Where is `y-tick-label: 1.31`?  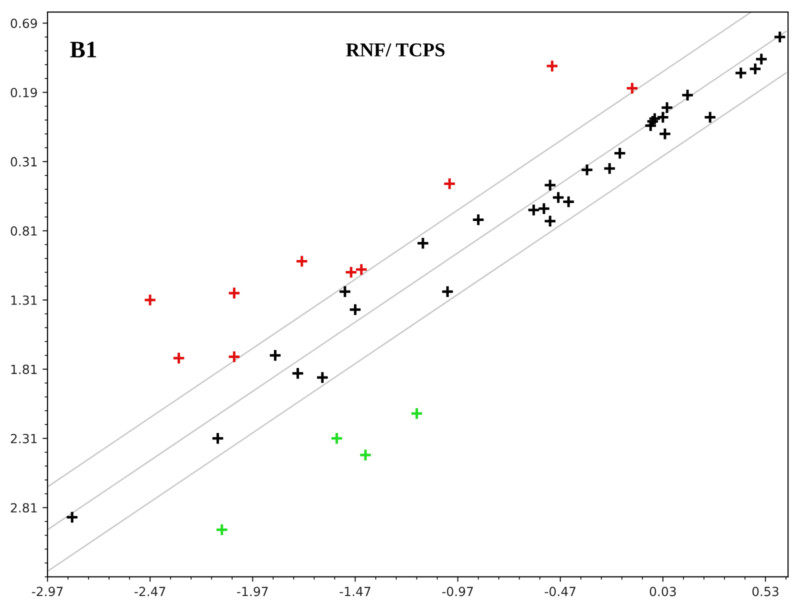
y-tick-label: 1.31 is located at coordinates (24, 300).